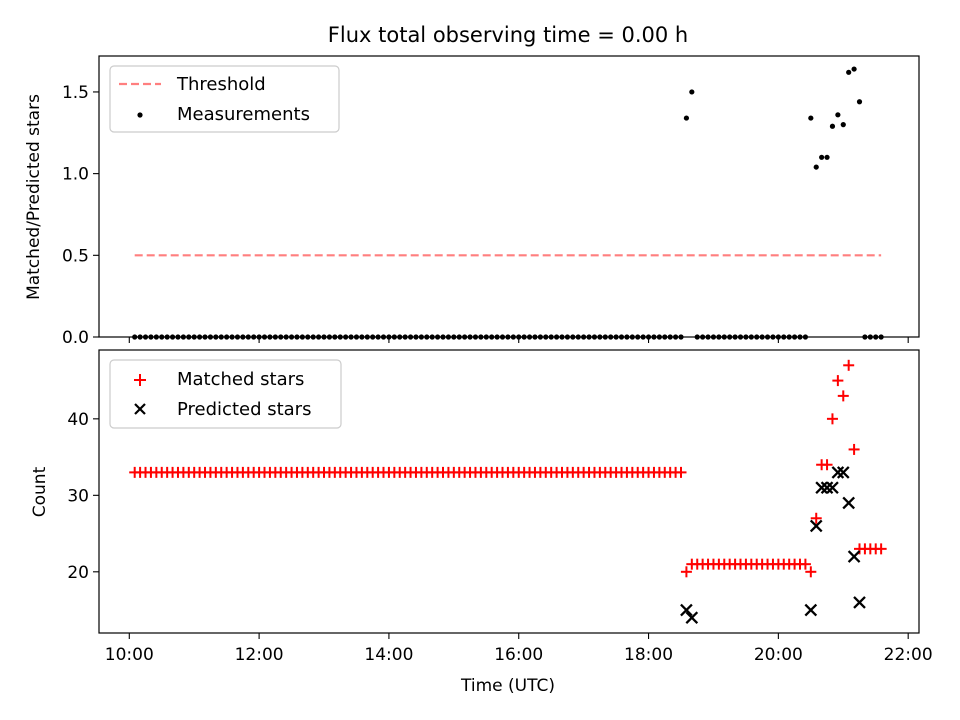  Describe the element at coordinates (75, 93) in the screenshot. I see `top-y-tick-label: 1.5` at that location.